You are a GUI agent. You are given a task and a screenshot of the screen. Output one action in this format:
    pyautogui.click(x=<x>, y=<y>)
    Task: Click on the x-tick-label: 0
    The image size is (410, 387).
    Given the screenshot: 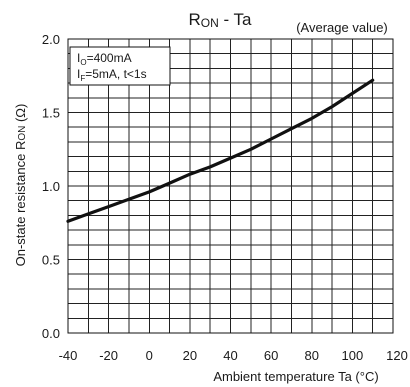 What is the action you would take?
    pyautogui.click(x=149, y=355)
    